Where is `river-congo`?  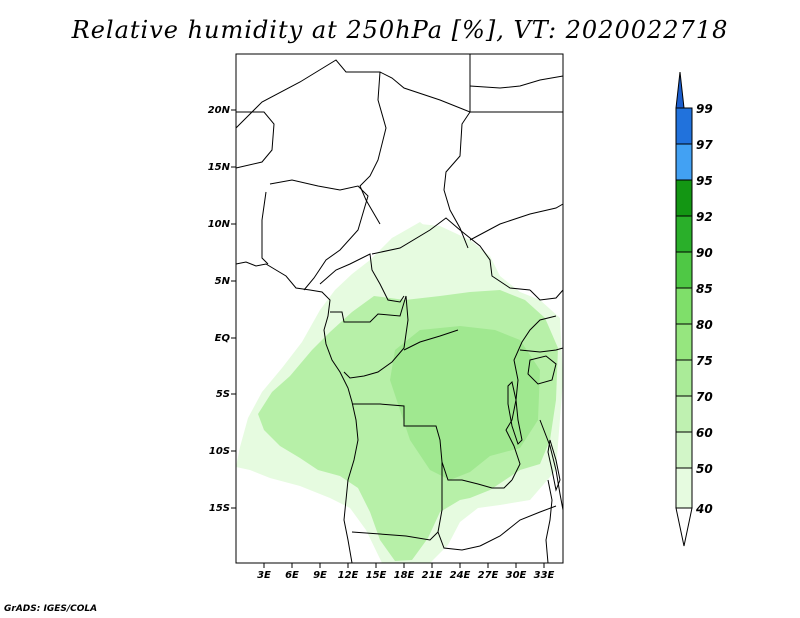
river-congo is located at coordinates (431, 340).